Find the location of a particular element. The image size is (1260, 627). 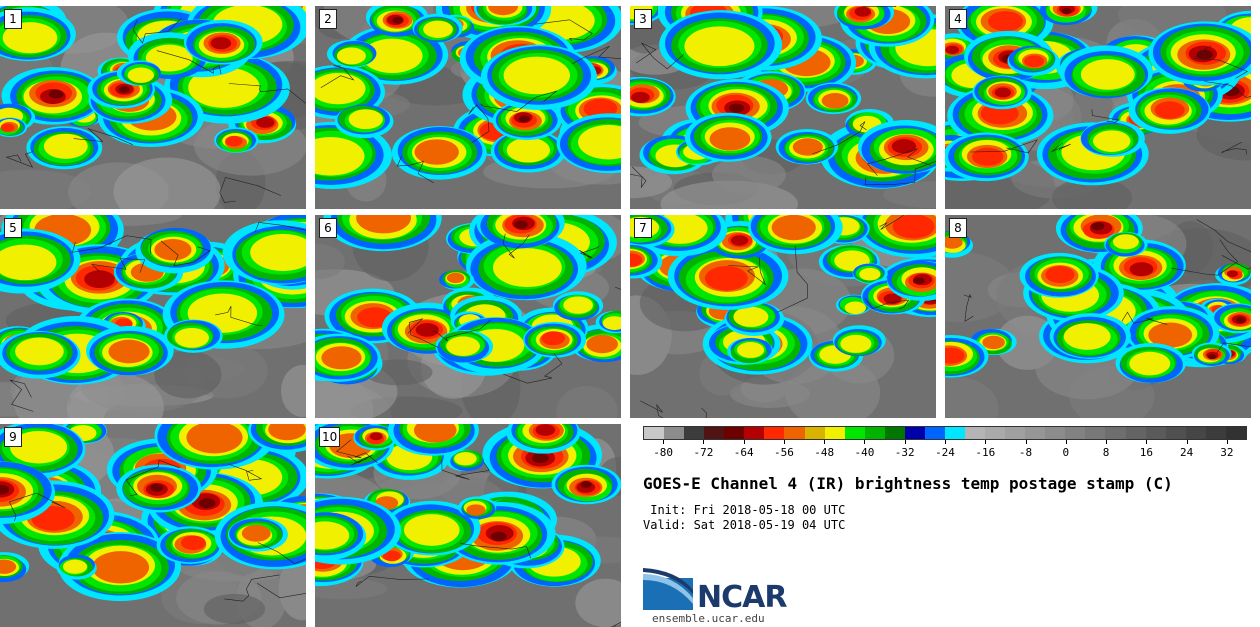

ncar-logo is located at coordinates (668, 589).